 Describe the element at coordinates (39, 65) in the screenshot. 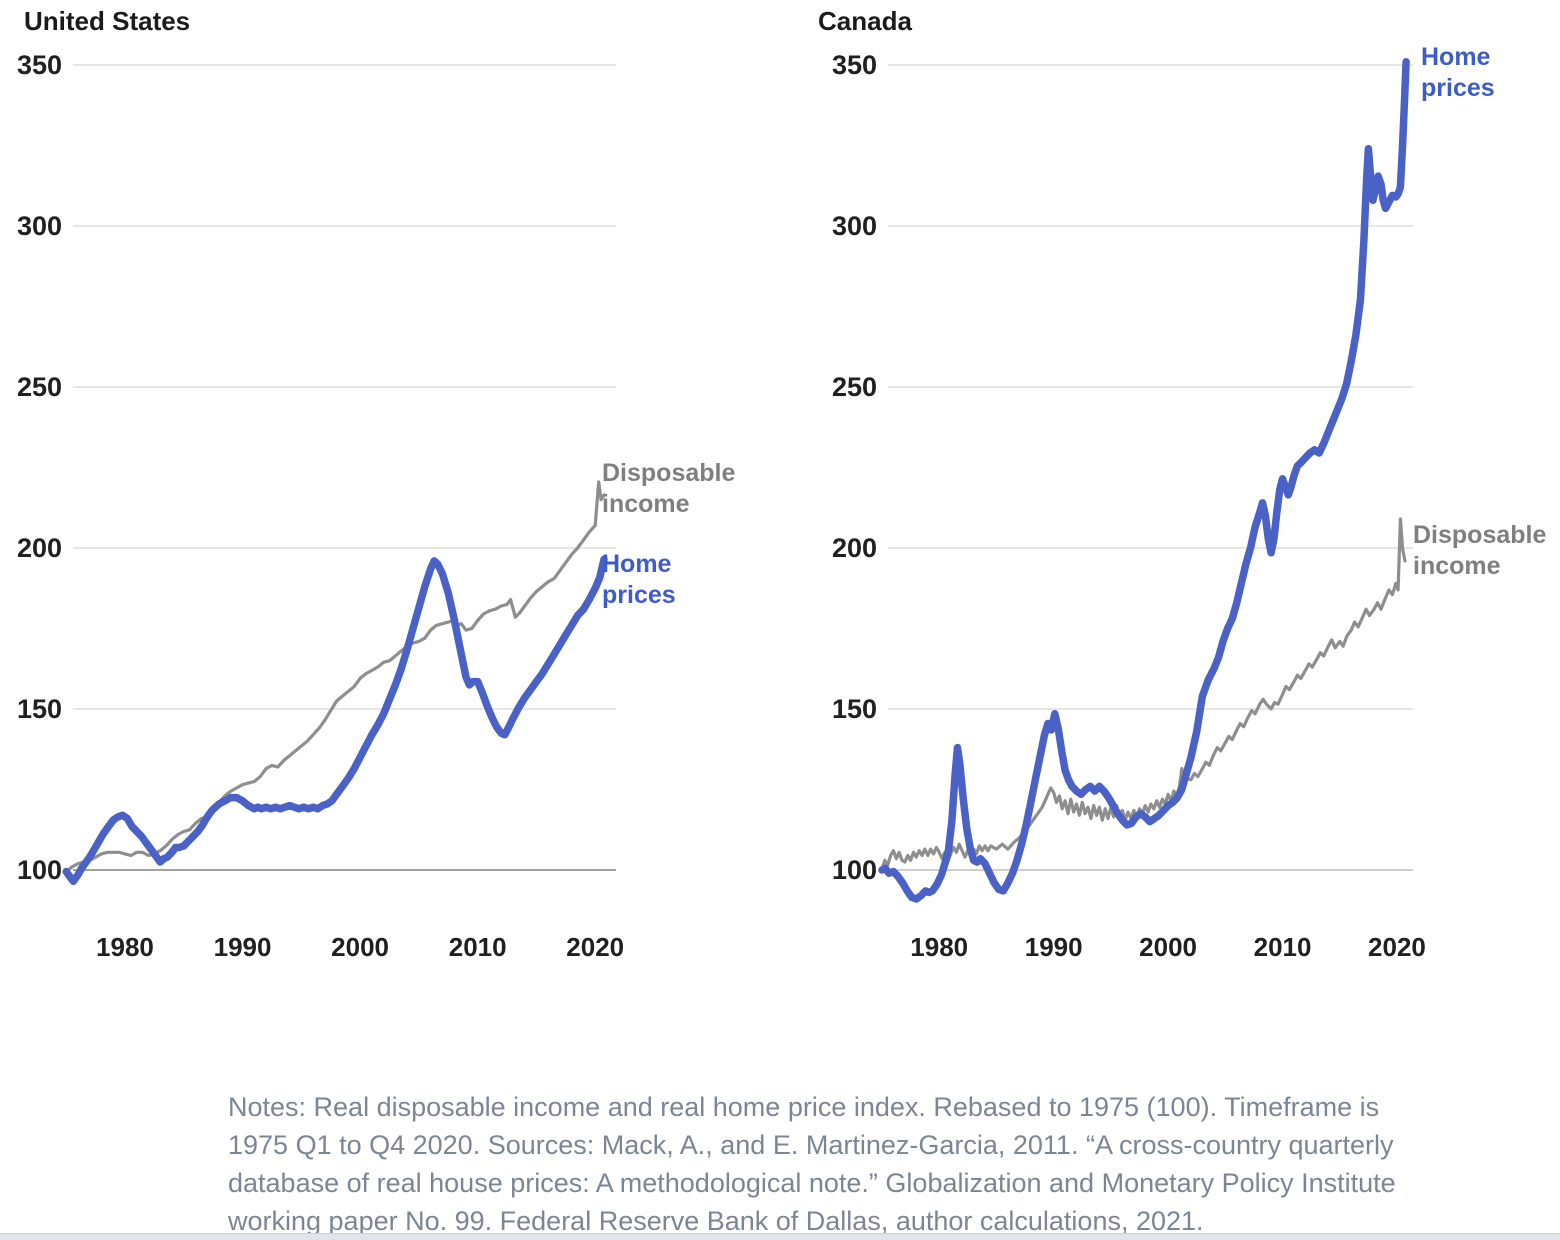

I see `us-y-tick-label: 350` at that location.